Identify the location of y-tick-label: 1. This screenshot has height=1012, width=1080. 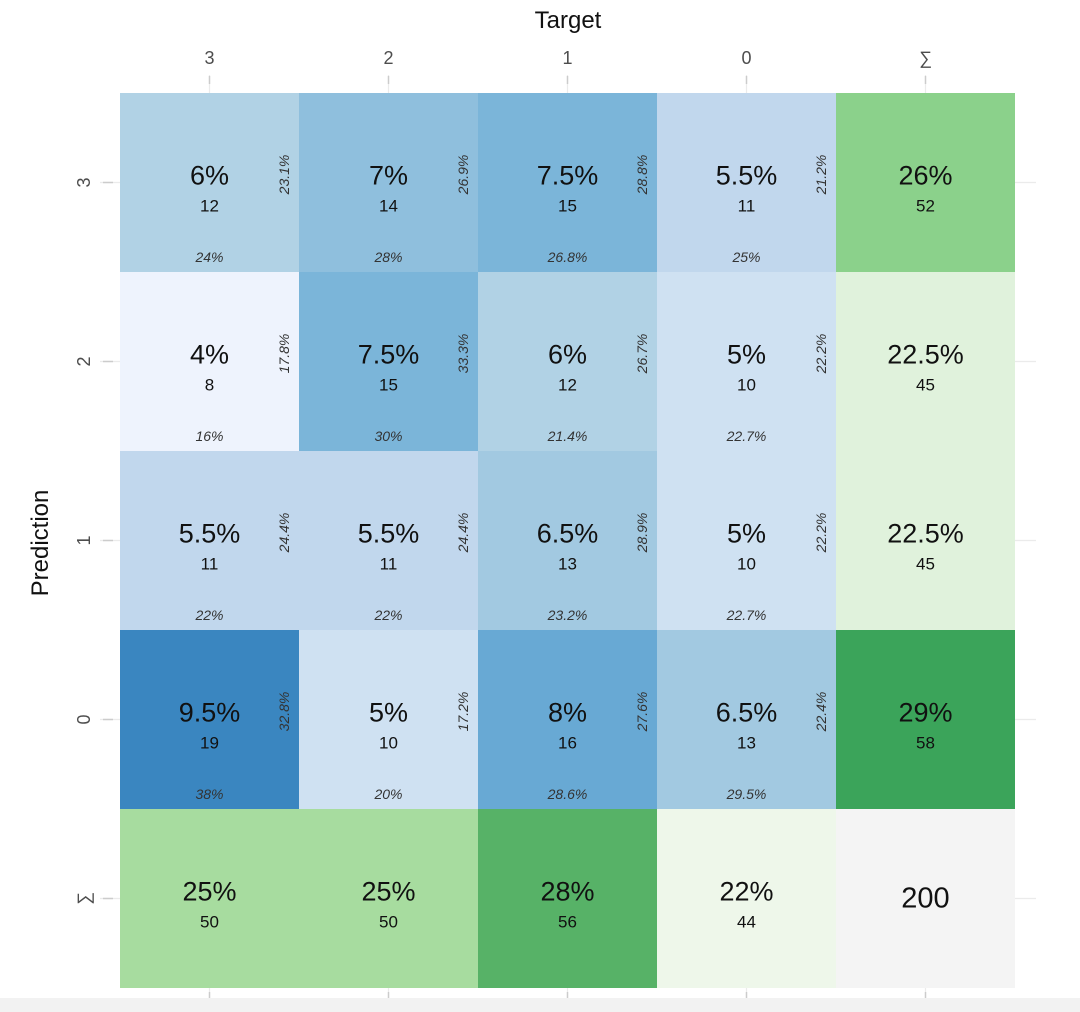
(84, 540).